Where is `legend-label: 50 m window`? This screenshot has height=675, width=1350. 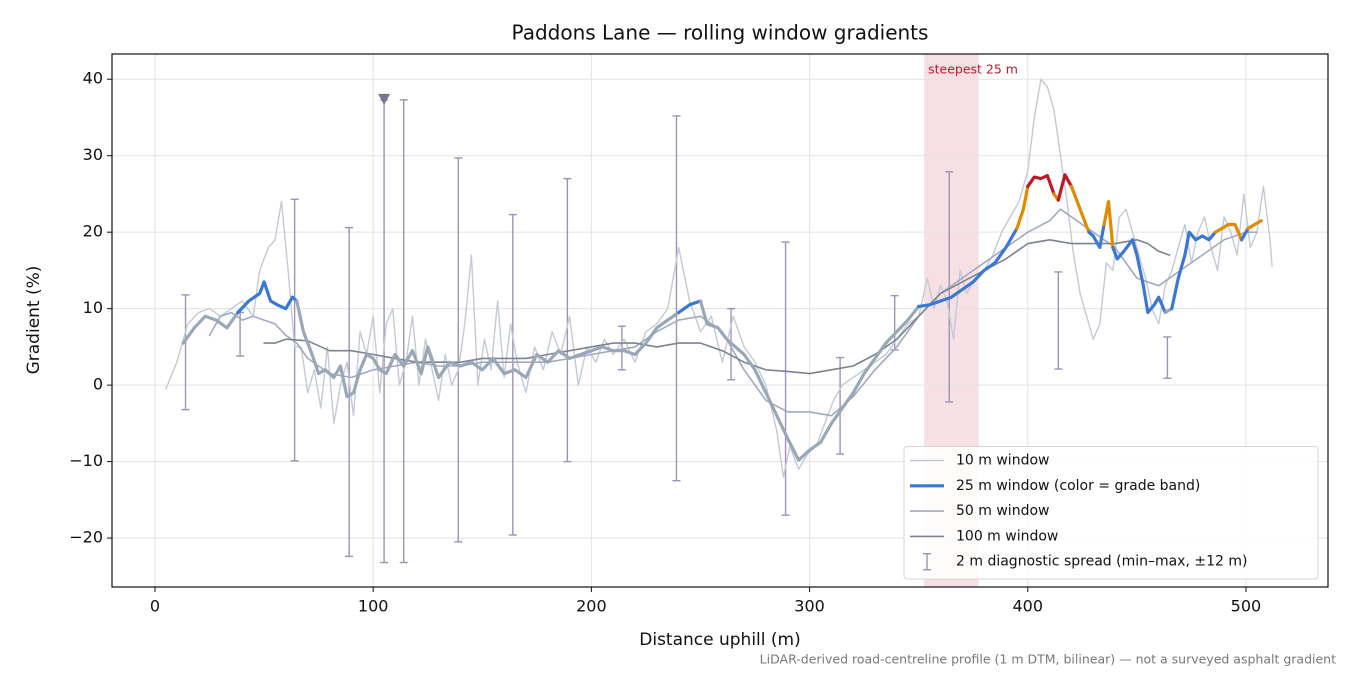
legend-label: 50 m window is located at coordinates (1002, 511).